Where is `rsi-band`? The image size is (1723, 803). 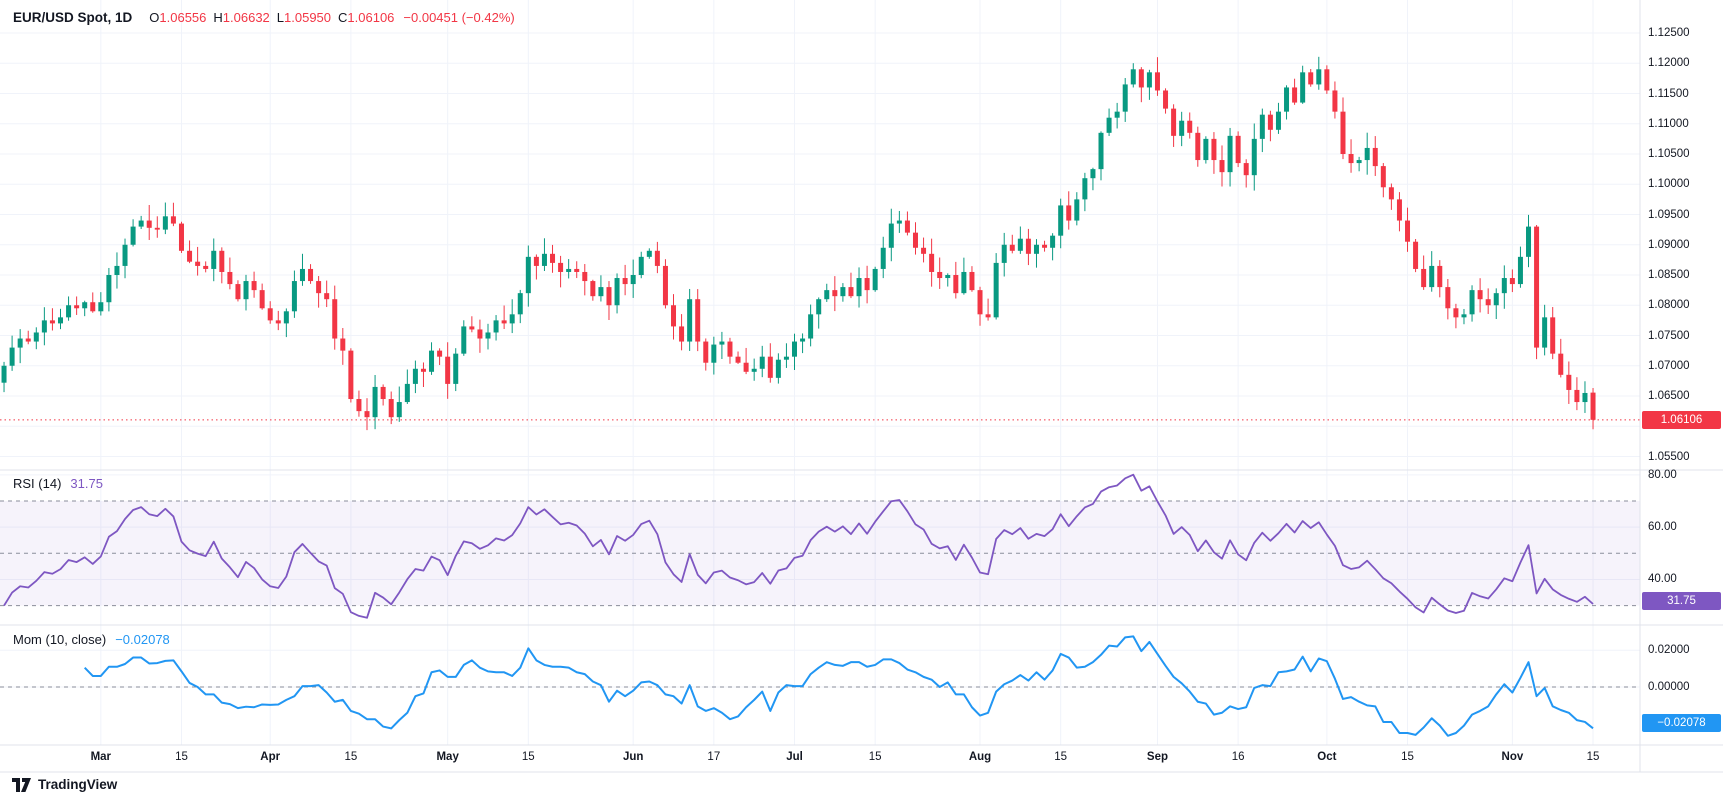
rsi-band is located at coordinates (820, 553).